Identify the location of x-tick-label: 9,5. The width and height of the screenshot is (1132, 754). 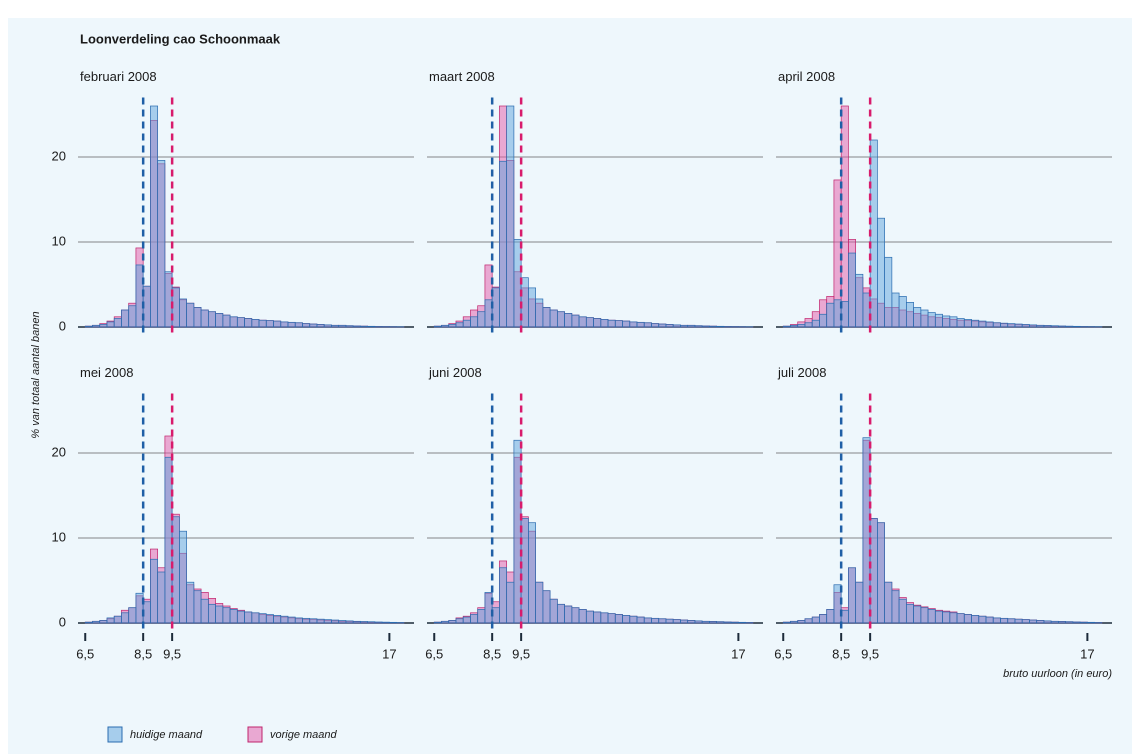
(172, 653).